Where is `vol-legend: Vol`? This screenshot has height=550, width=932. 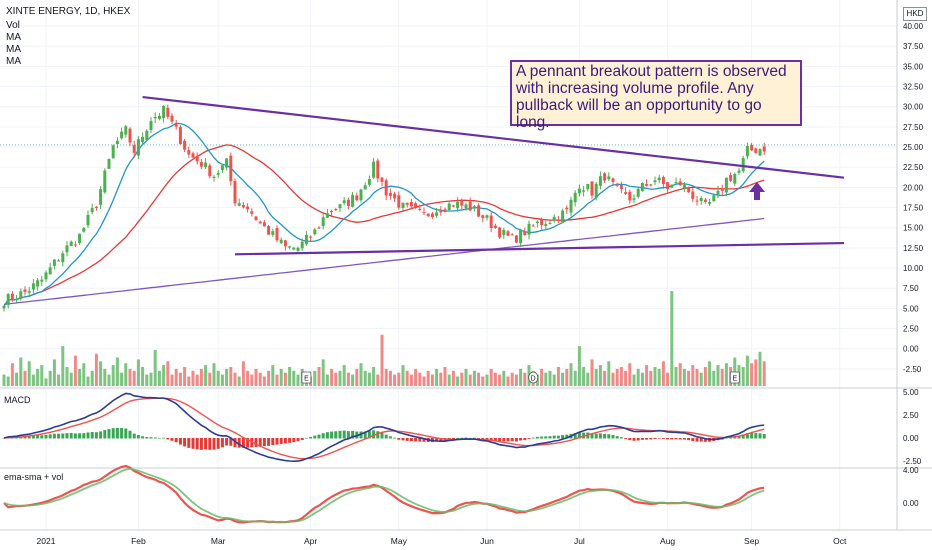 vol-legend: Vol is located at coordinates (13, 25).